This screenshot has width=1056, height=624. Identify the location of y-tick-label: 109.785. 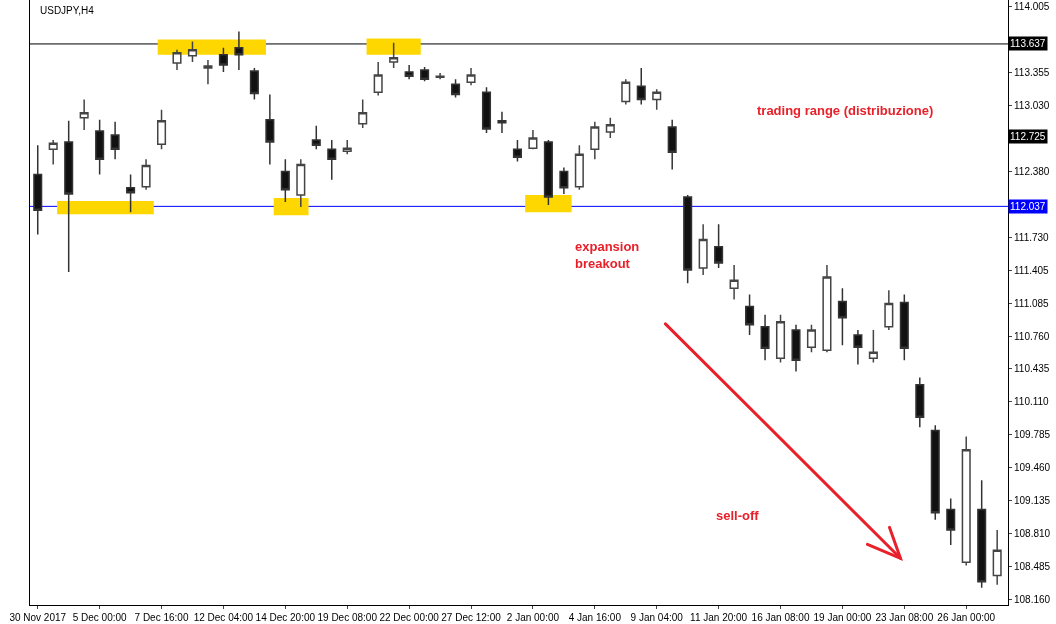
(1032, 435).